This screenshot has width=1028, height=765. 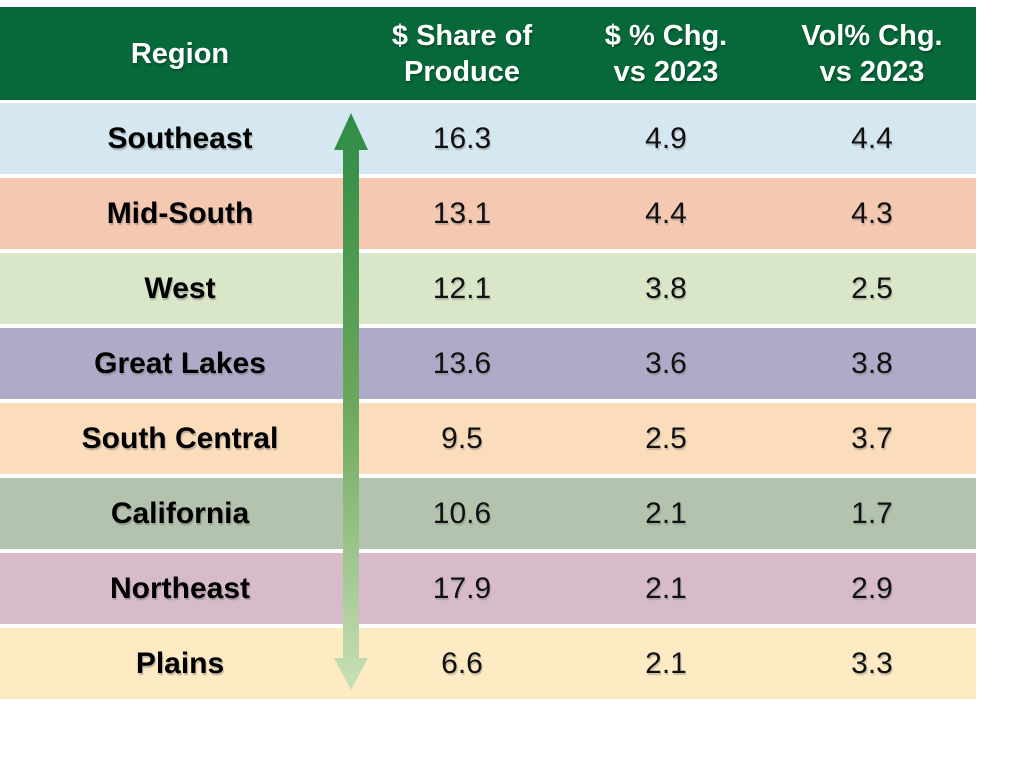 I want to click on vol-chg-cell: 4.4, so click(x=872, y=138).